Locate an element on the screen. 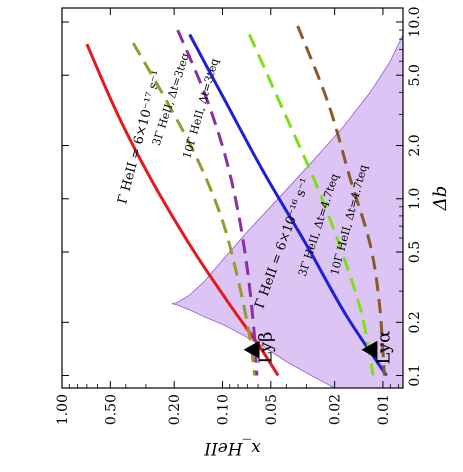 The image size is (463, 472). x-tick-label: 0.05 is located at coordinates (272, 409).